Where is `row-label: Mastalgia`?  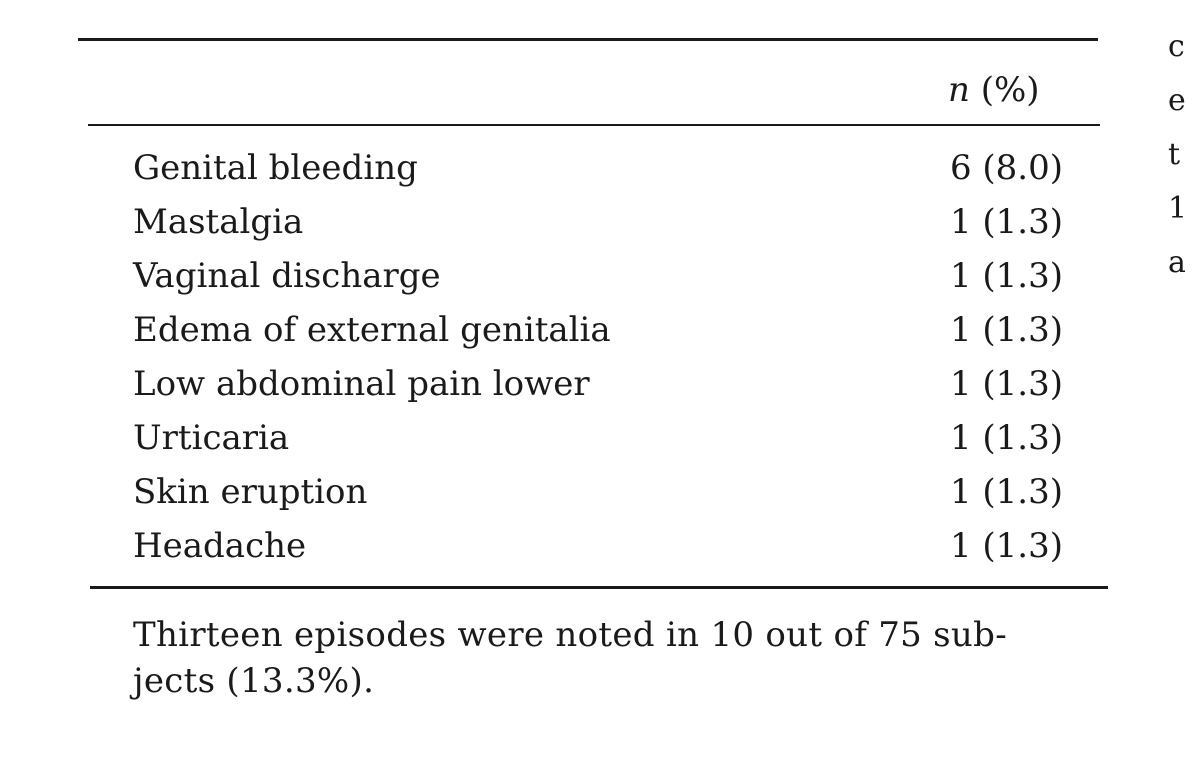
row-label: Mastalgia is located at coordinates (218, 222).